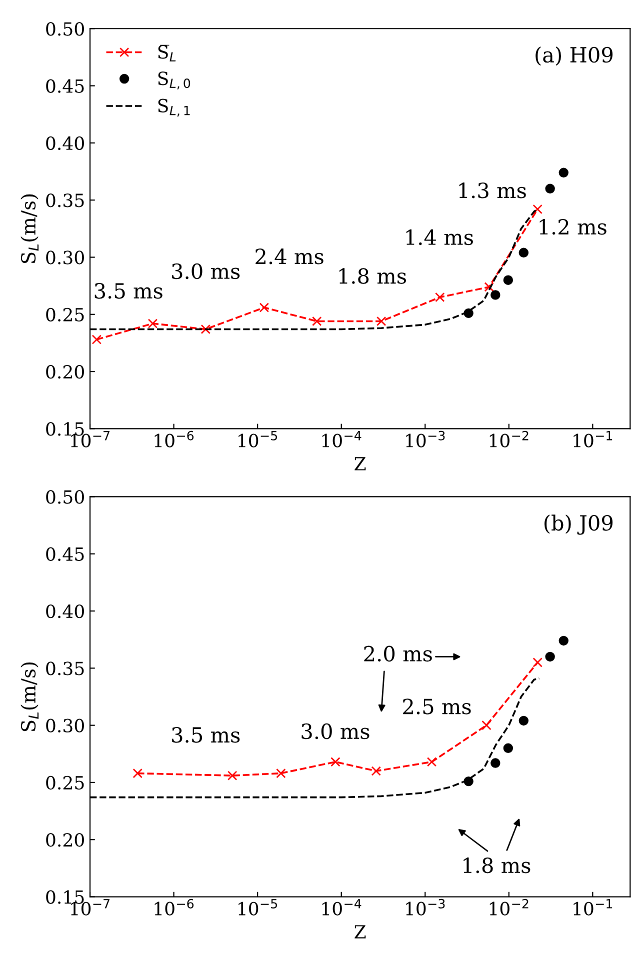  Describe the element at coordinates (574, 56) in the screenshot. I see `annotation: (a) H09` at that location.